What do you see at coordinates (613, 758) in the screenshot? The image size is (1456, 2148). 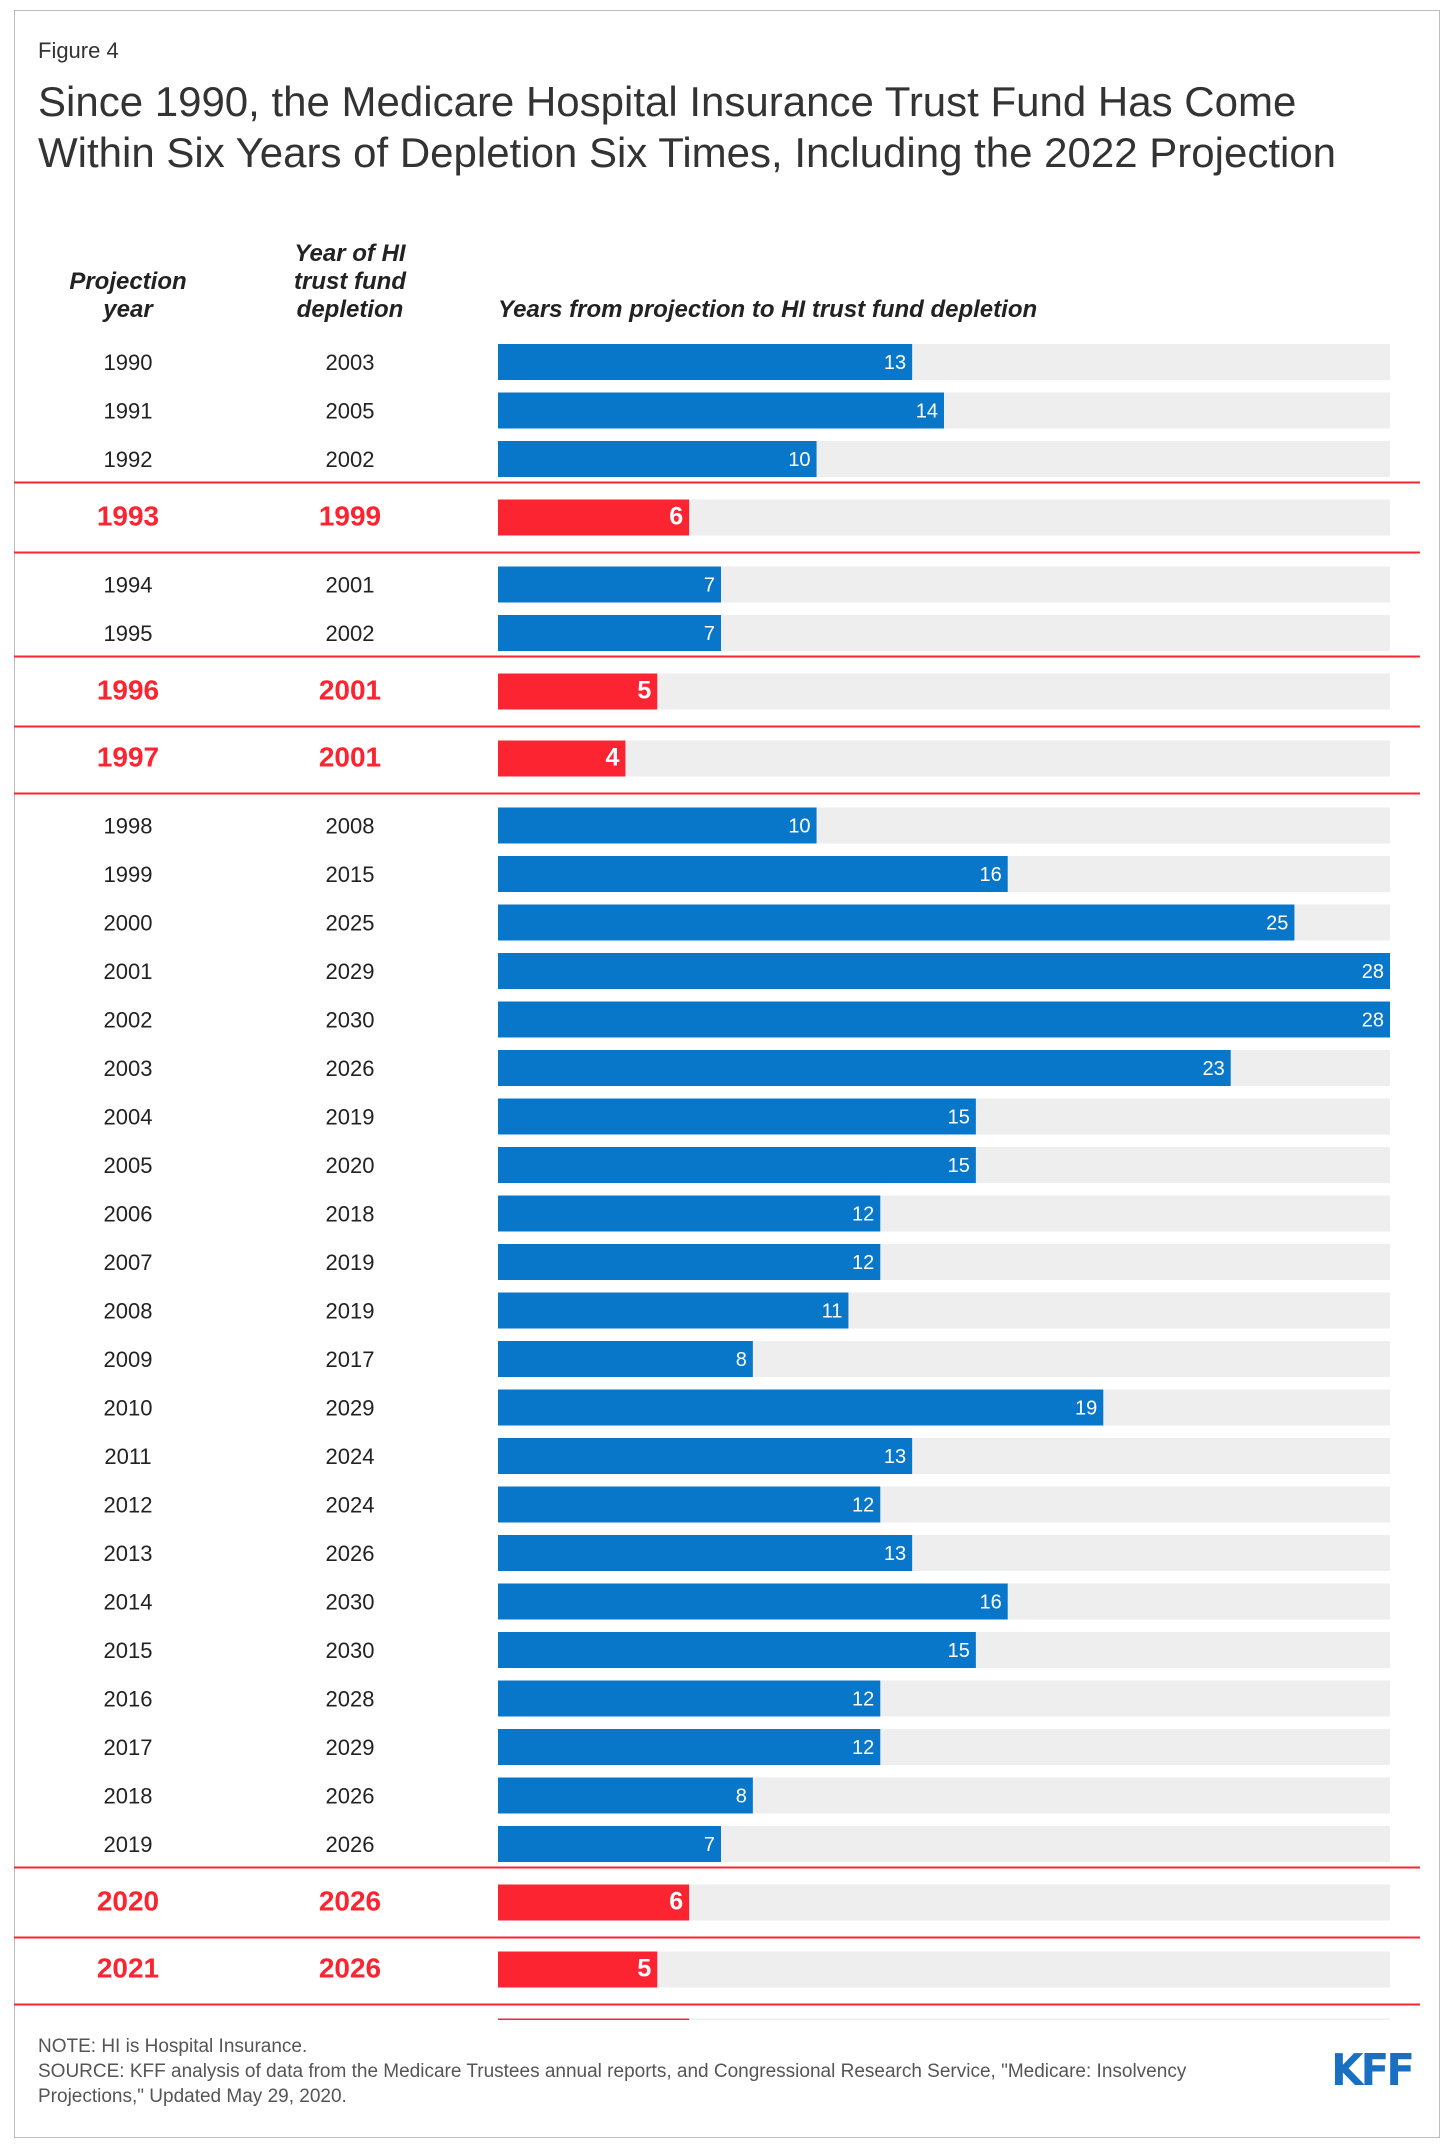 I see `bar-value-label: 4` at bounding box center [613, 758].